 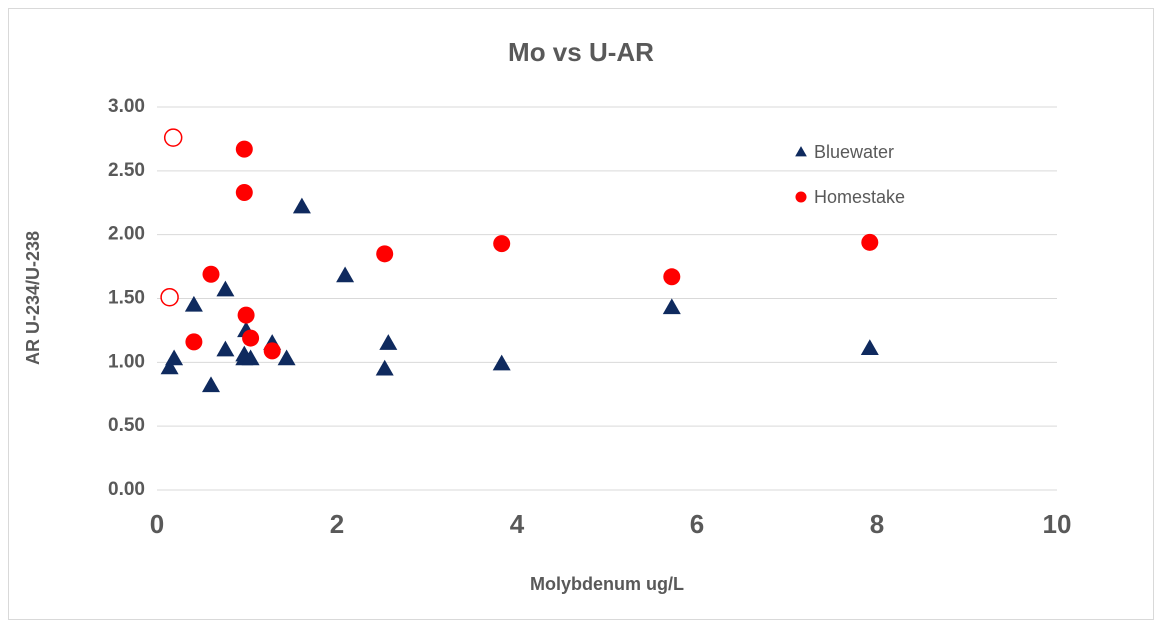 What do you see at coordinates (126, 106) in the screenshot?
I see `y-tick-label: 3.00` at bounding box center [126, 106].